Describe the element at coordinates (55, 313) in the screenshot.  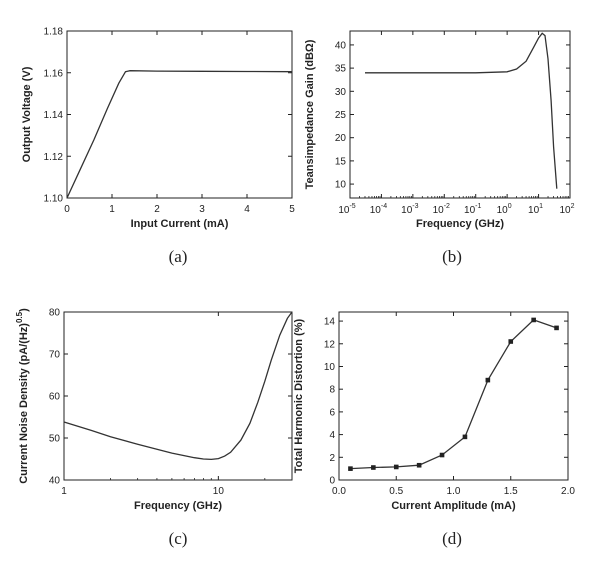
I see `y-tick-label-c: 80` at that location.